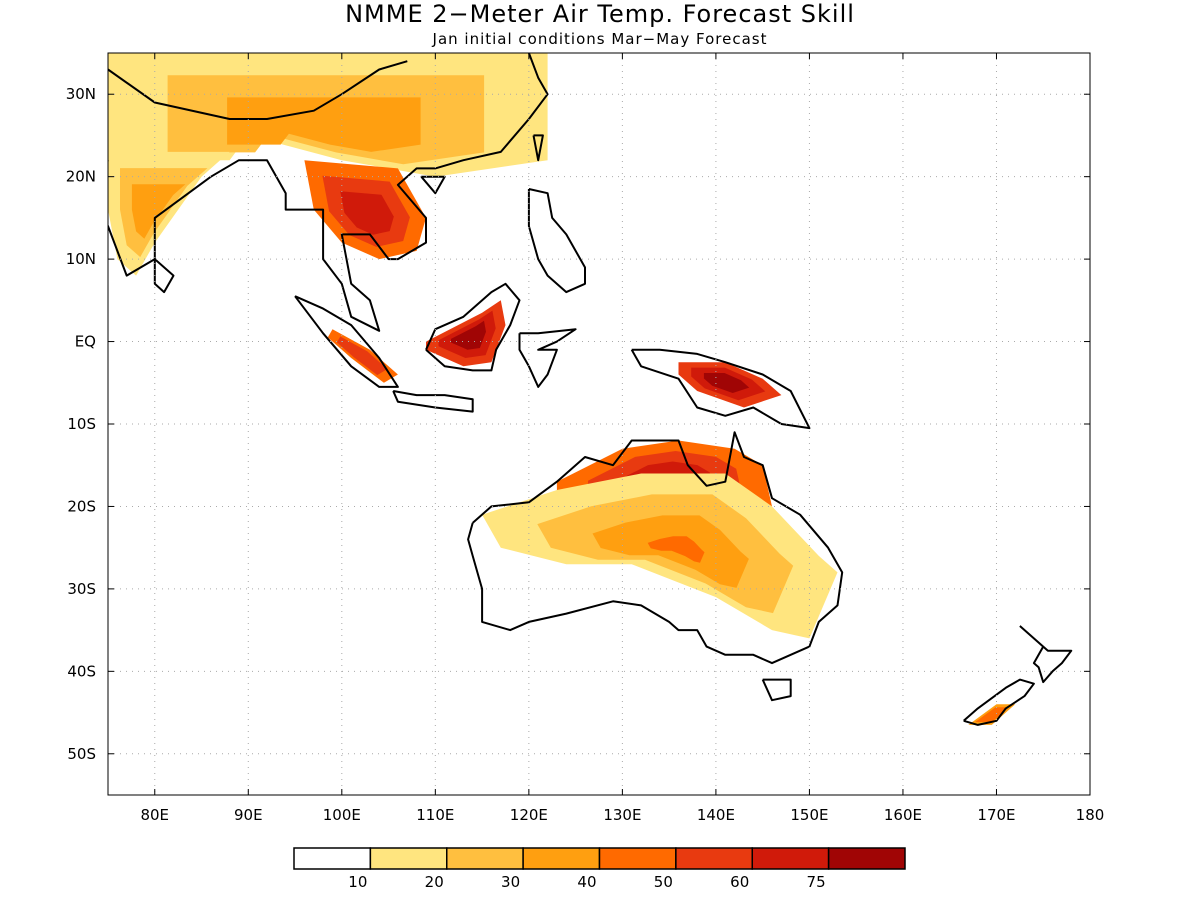 The image size is (1200, 900). What do you see at coordinates (81, 506) in the screenshot?
I see `lat-tick-label: 20S` at bounding box center [81, 506].